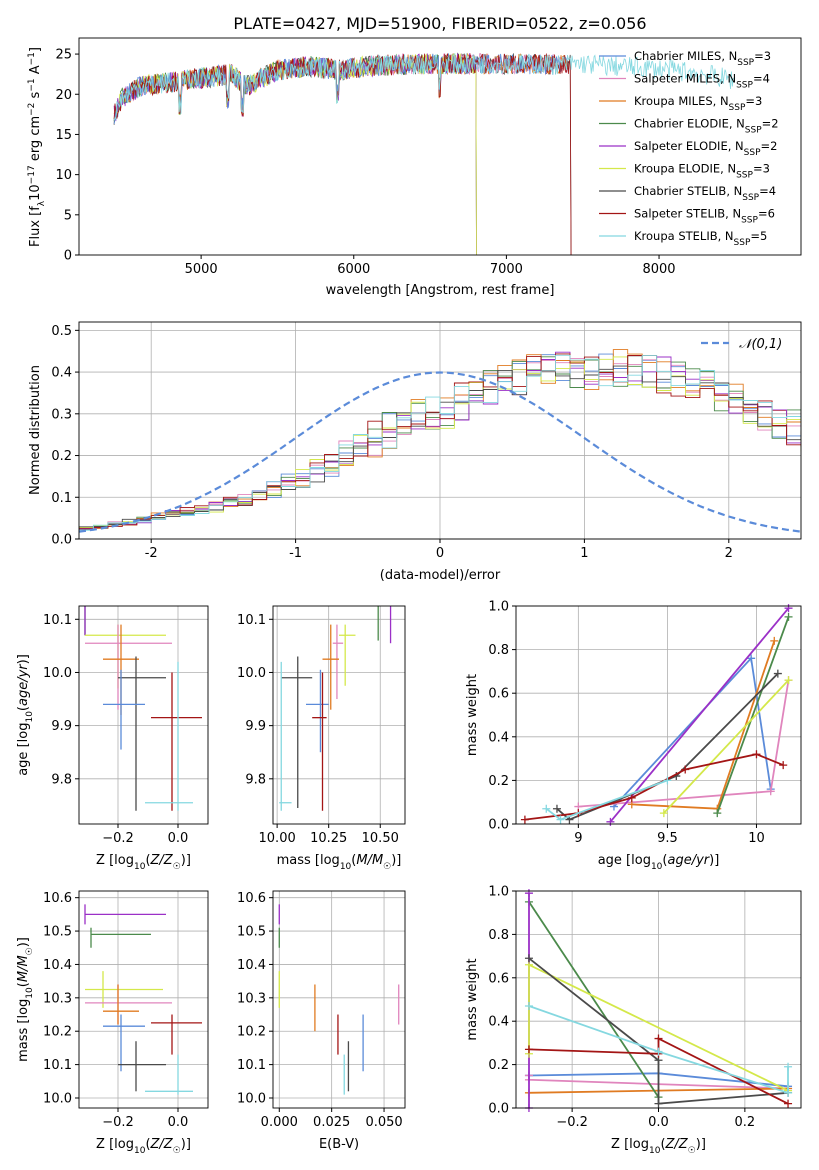 The height and width of the screenshot is (1170, 819). What do you see at coordinates (61, 414) in the screenshot?
I see `y-tick-label: 0.3` at bounding box center [61, 414].